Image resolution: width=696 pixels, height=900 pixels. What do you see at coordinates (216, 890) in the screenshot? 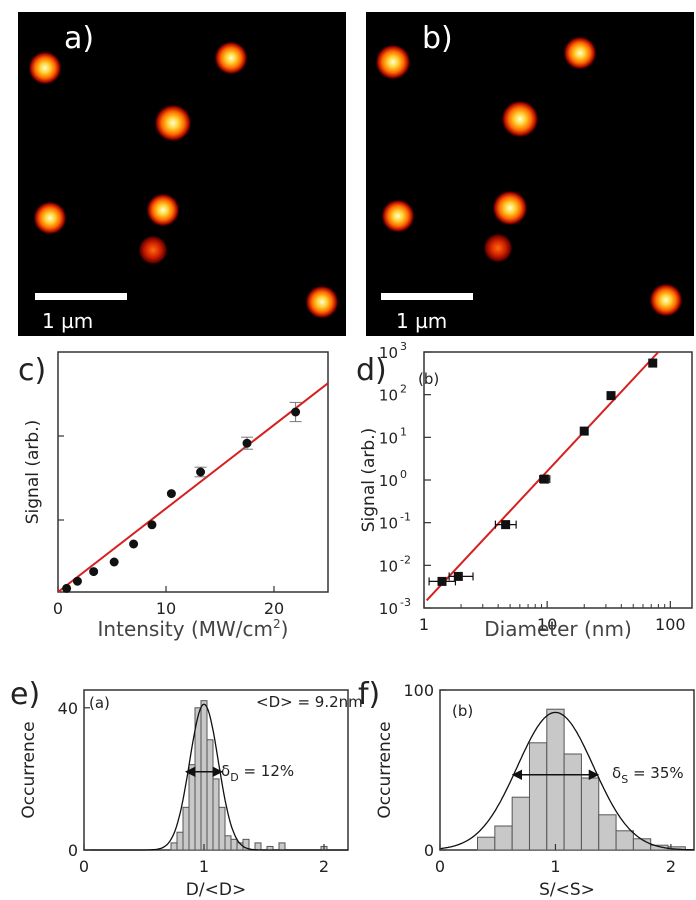
I see `x-axis-title: D/<D>` at bounding box center [216, 890].